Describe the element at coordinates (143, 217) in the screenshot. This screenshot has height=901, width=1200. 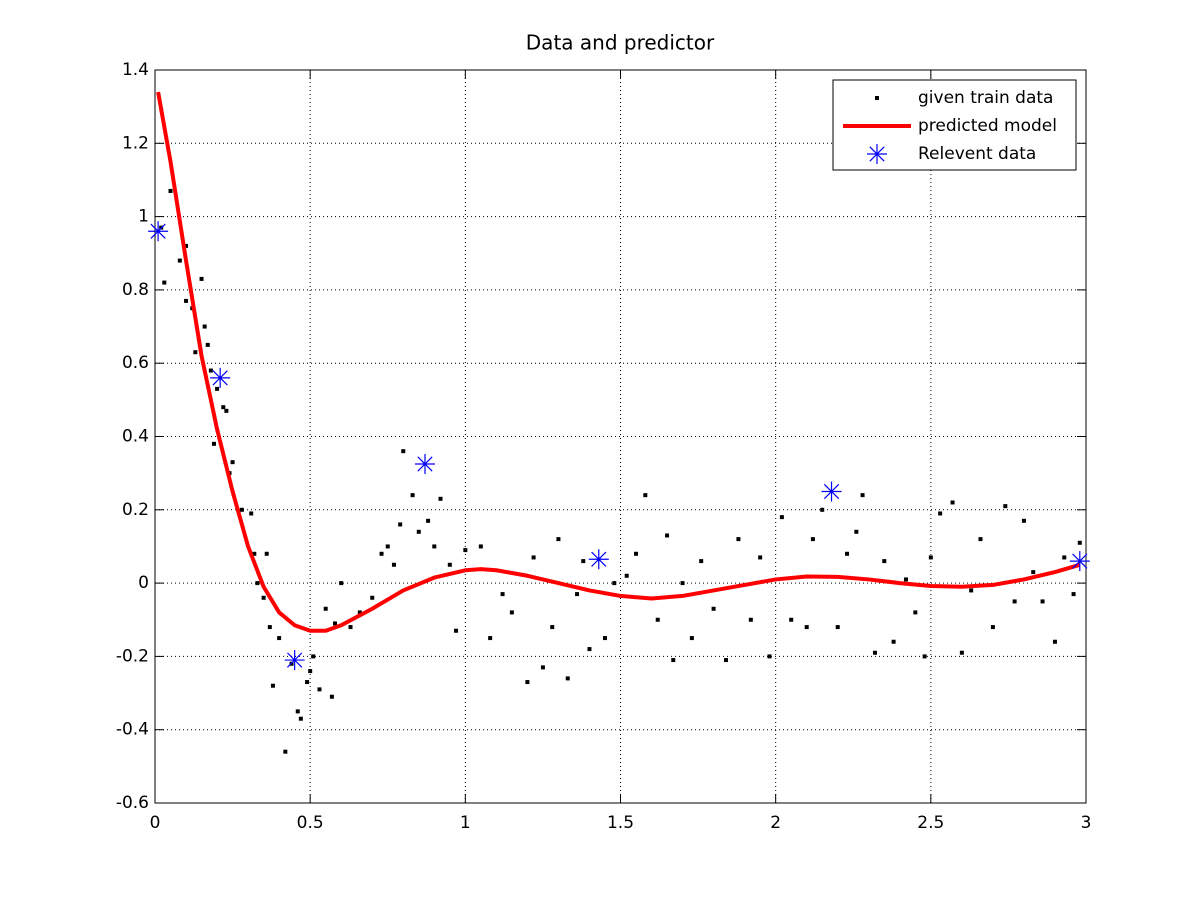
I see `y-tick-label: 1` at that location.